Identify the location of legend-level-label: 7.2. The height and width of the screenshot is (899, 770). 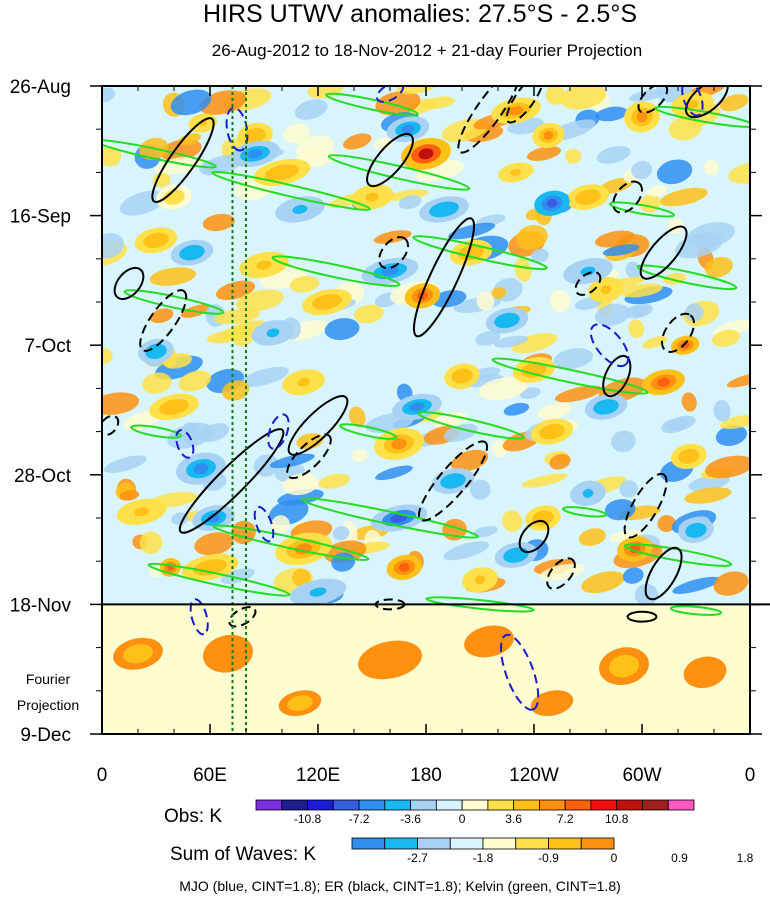
(565, 819).